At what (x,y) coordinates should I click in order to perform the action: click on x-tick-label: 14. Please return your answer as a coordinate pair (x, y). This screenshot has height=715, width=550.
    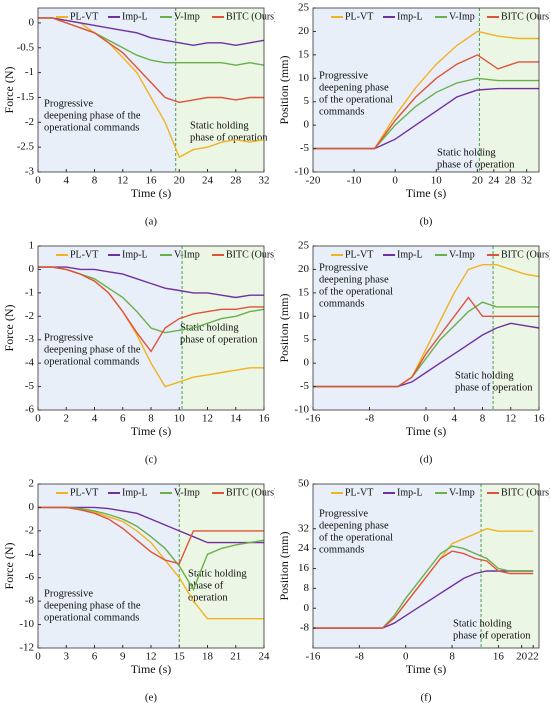
    Looking at the image, I should click on (236, 419).